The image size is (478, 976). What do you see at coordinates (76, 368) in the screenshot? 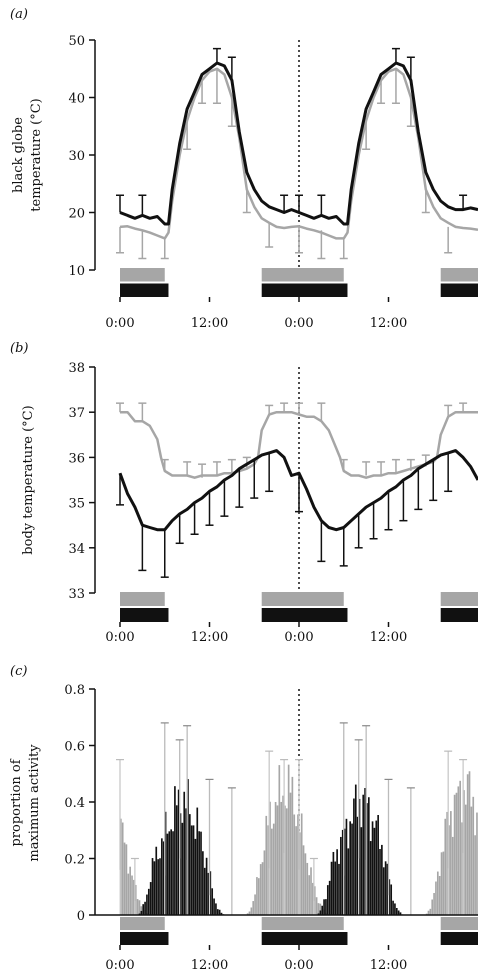
I see `y-tick-label: 38` at bounding box center [76, 368].